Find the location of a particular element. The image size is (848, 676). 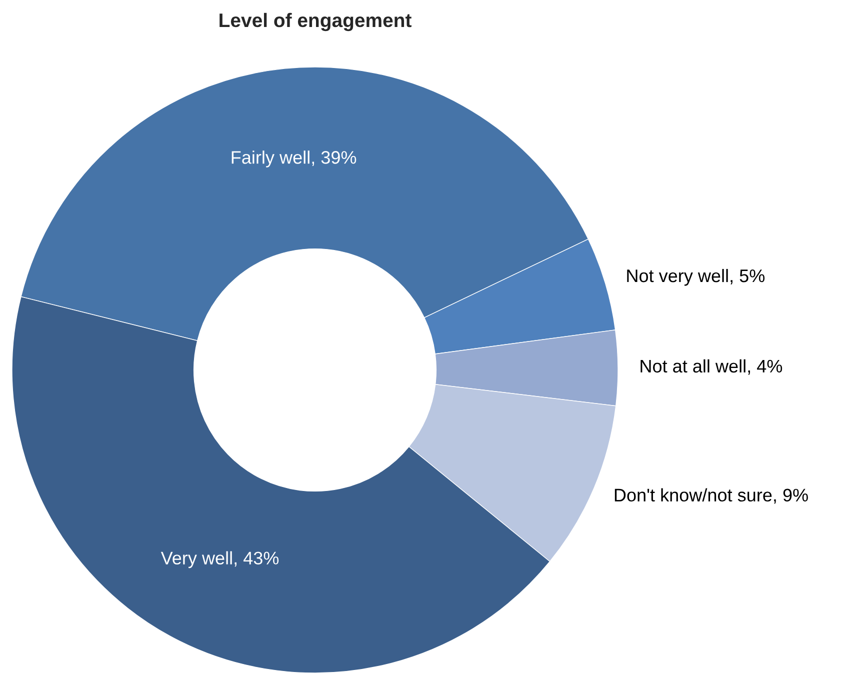

slice-label: Not very well, 5% is located at coordinates (696, 277).